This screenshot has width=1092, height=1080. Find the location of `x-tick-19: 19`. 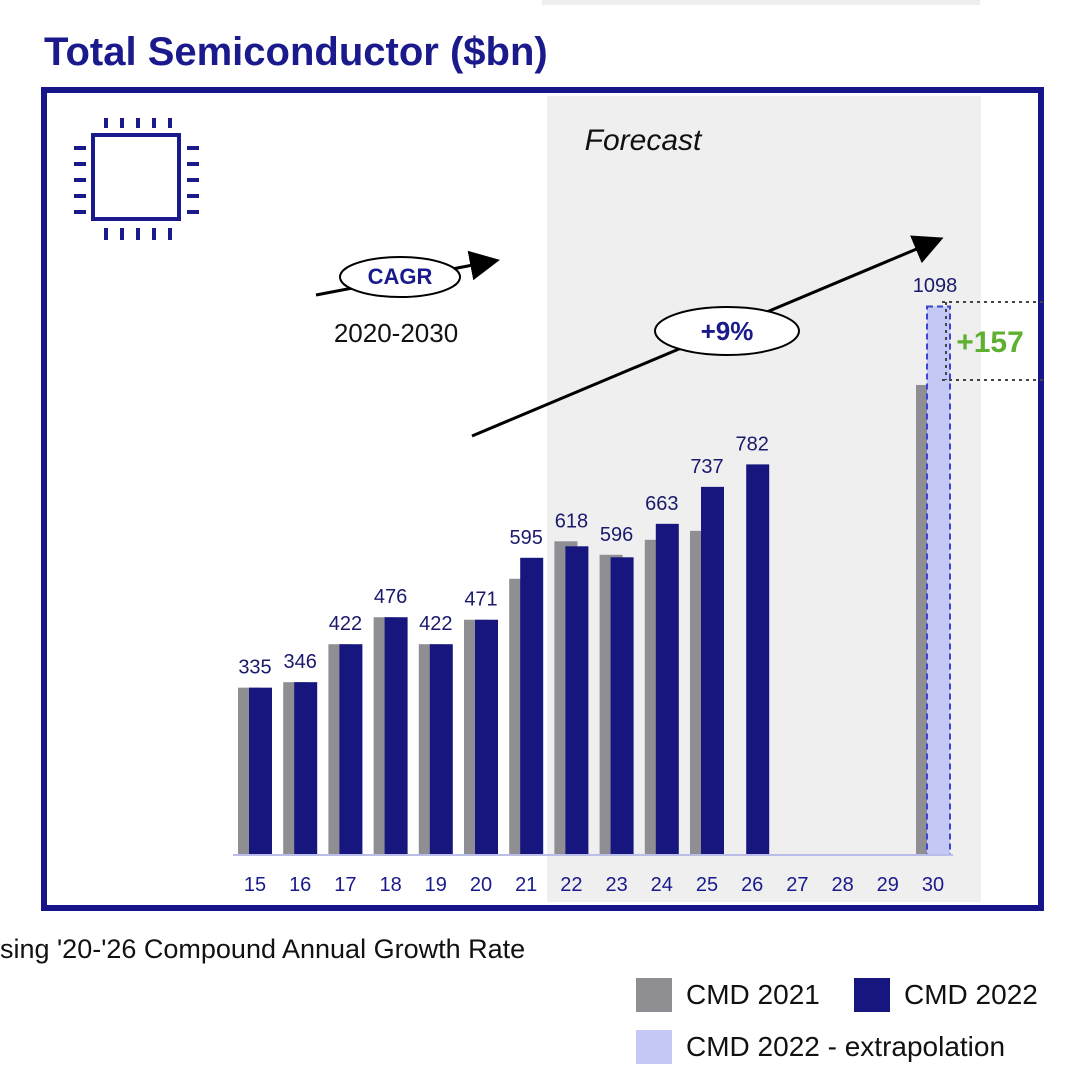

x-tick-19: 19 is located at coordinates (436, 885).